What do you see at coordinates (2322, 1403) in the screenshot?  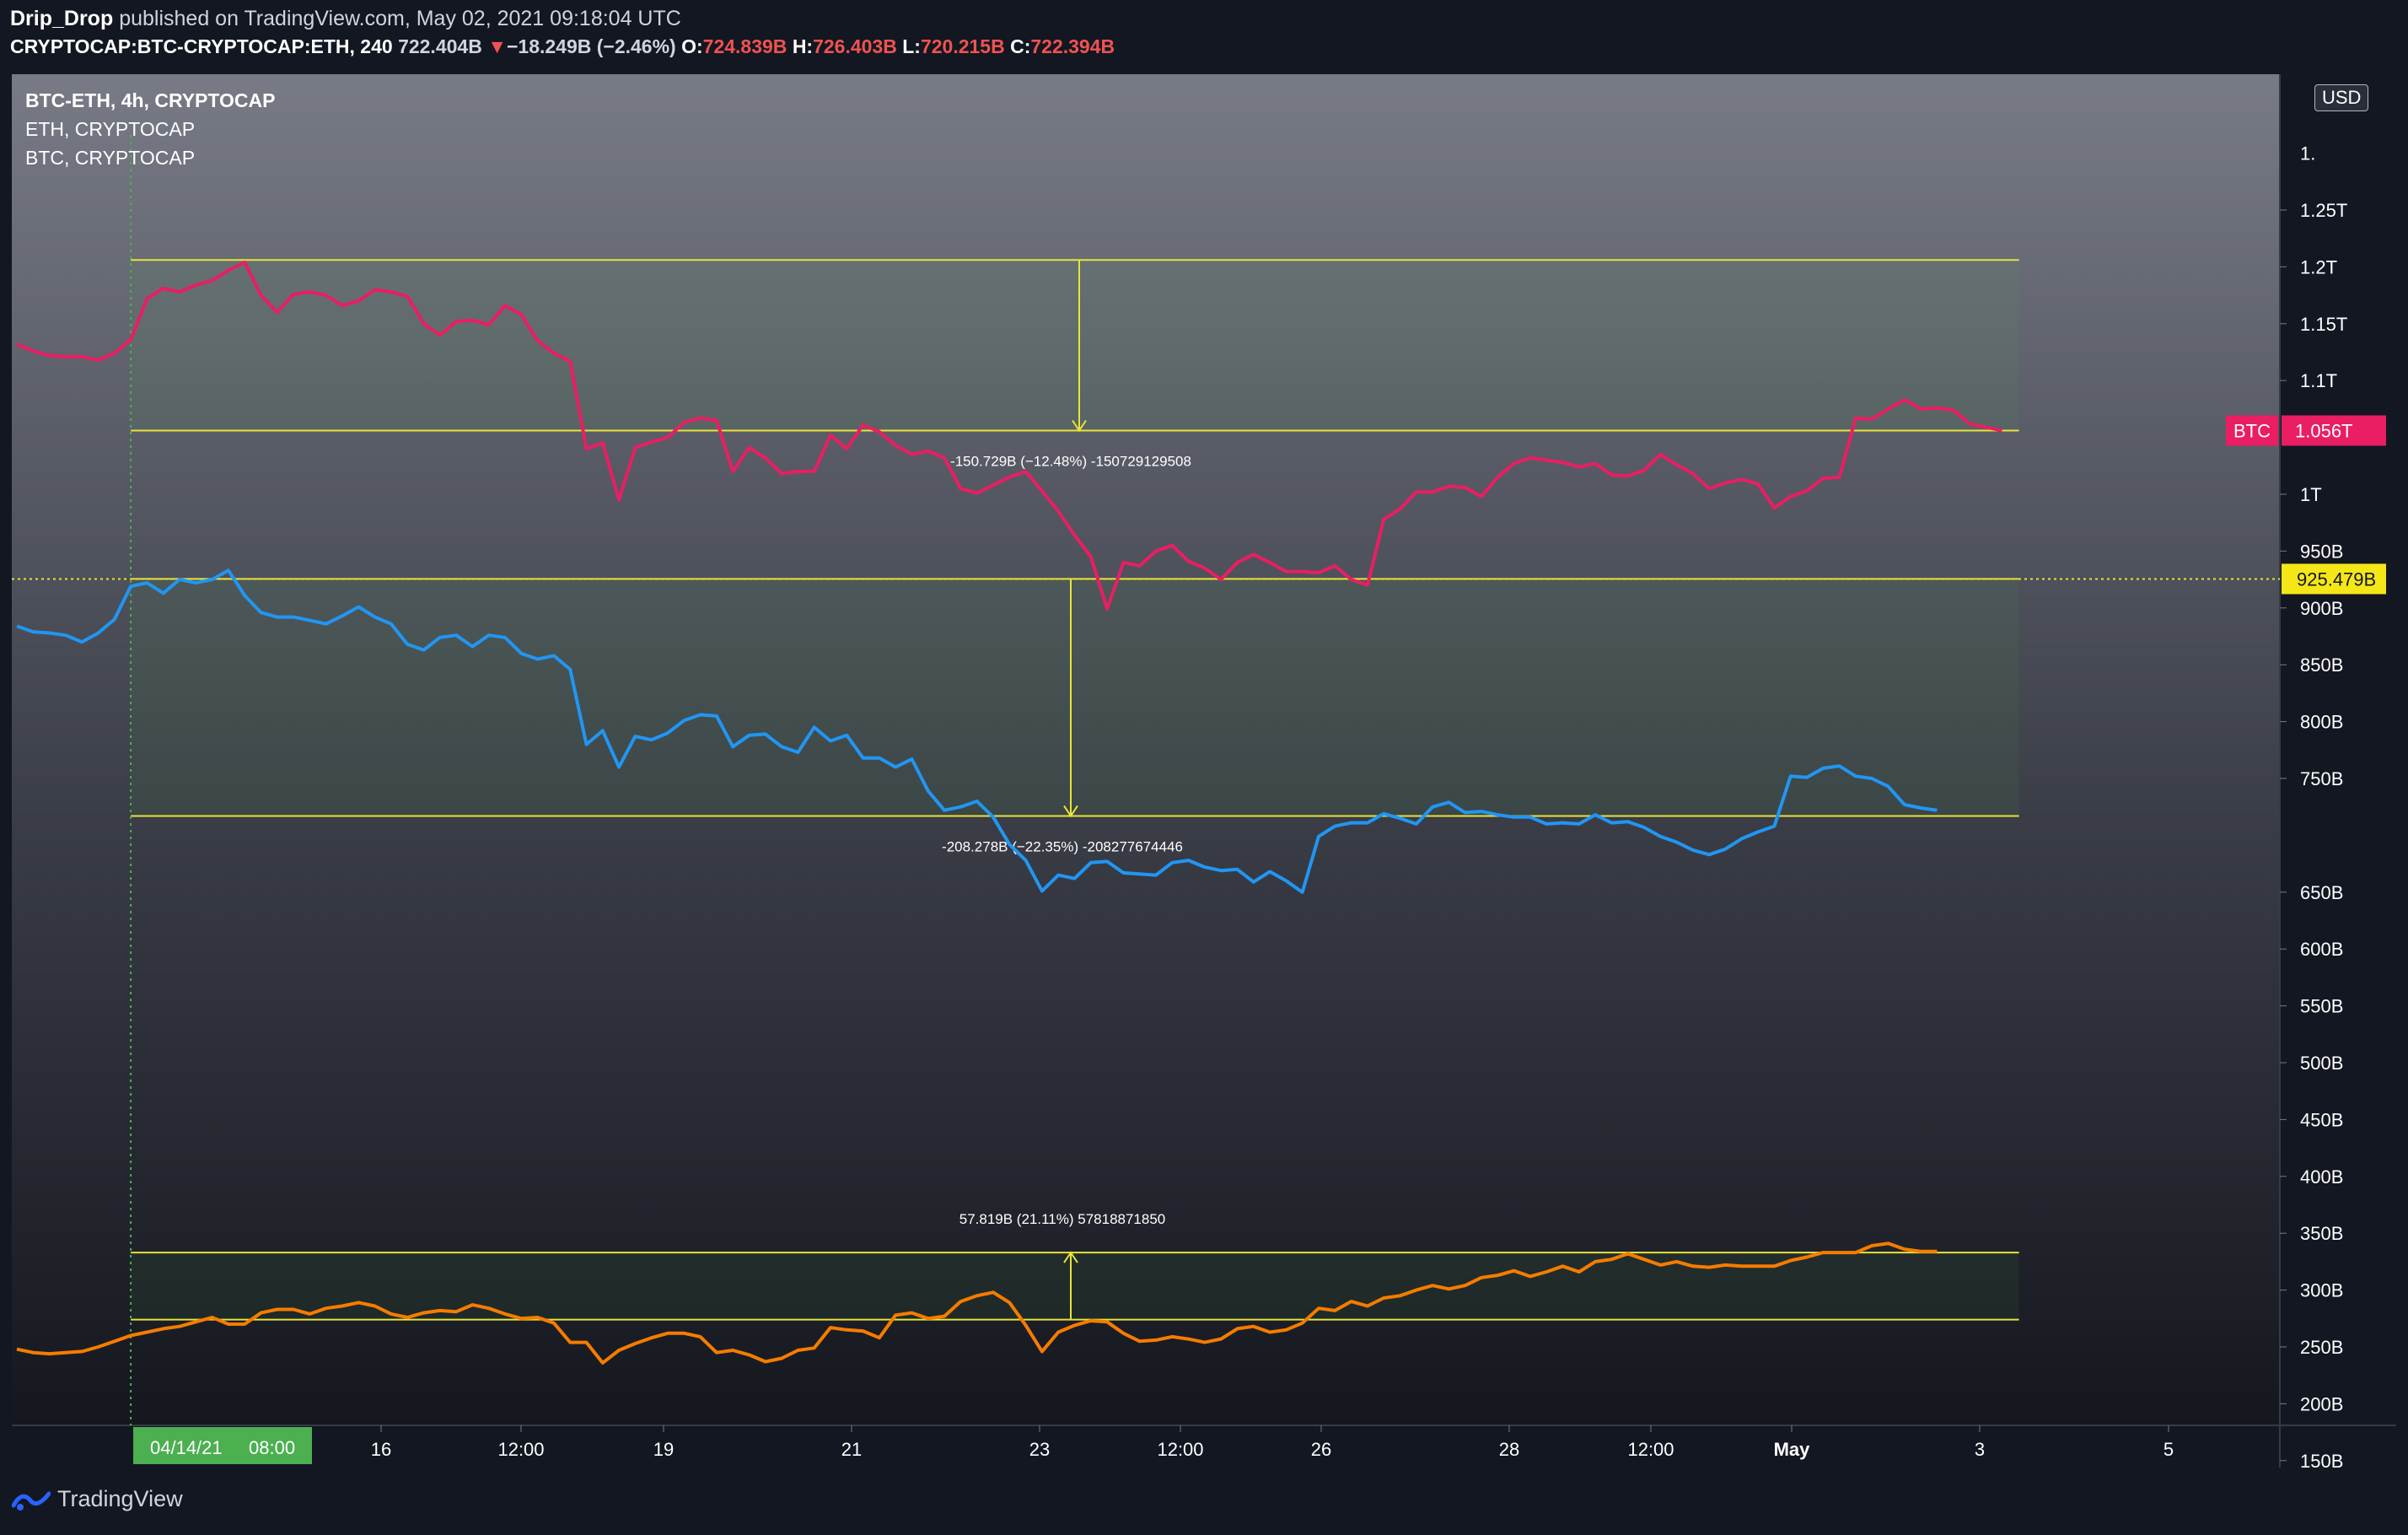 I see `y-tick-label: 200B` at bounding box center [2322, 1403].